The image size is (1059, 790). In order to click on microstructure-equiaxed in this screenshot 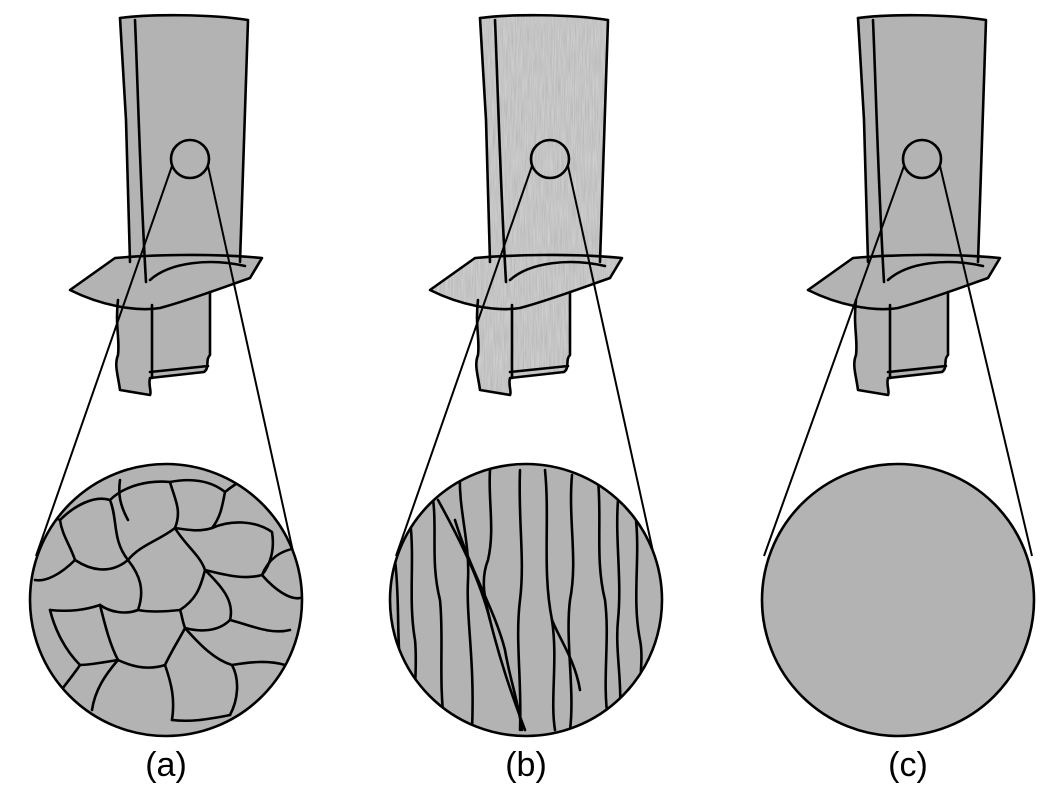, I will do `click(166, 600)`.